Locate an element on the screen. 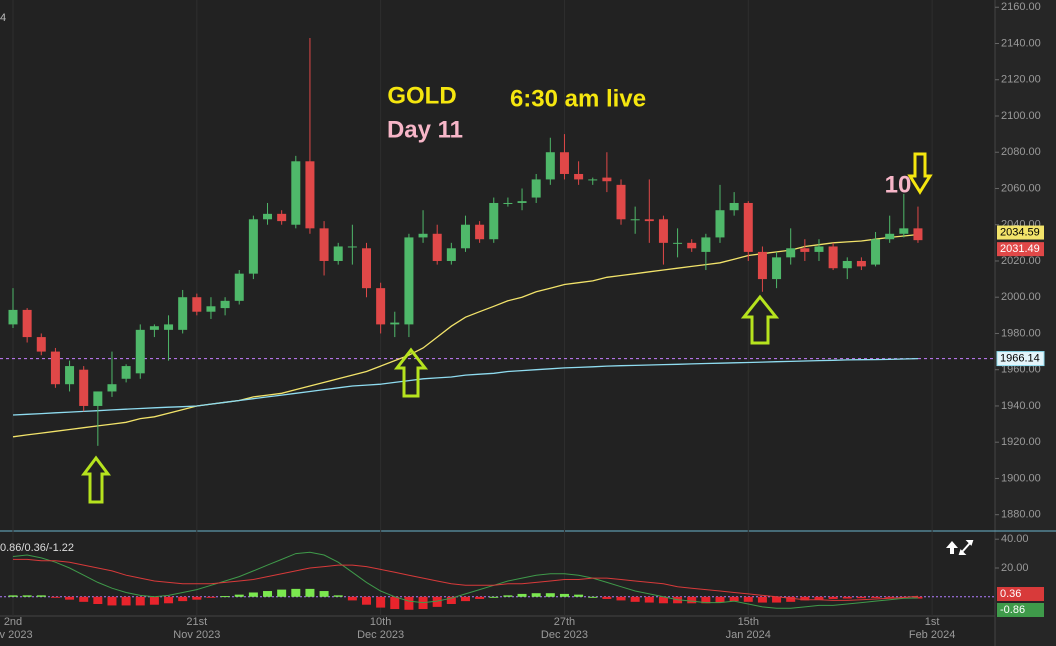 The image size is (1056, 646). y-tick-label: 2120.00 is located at coordinates (1021, 80).